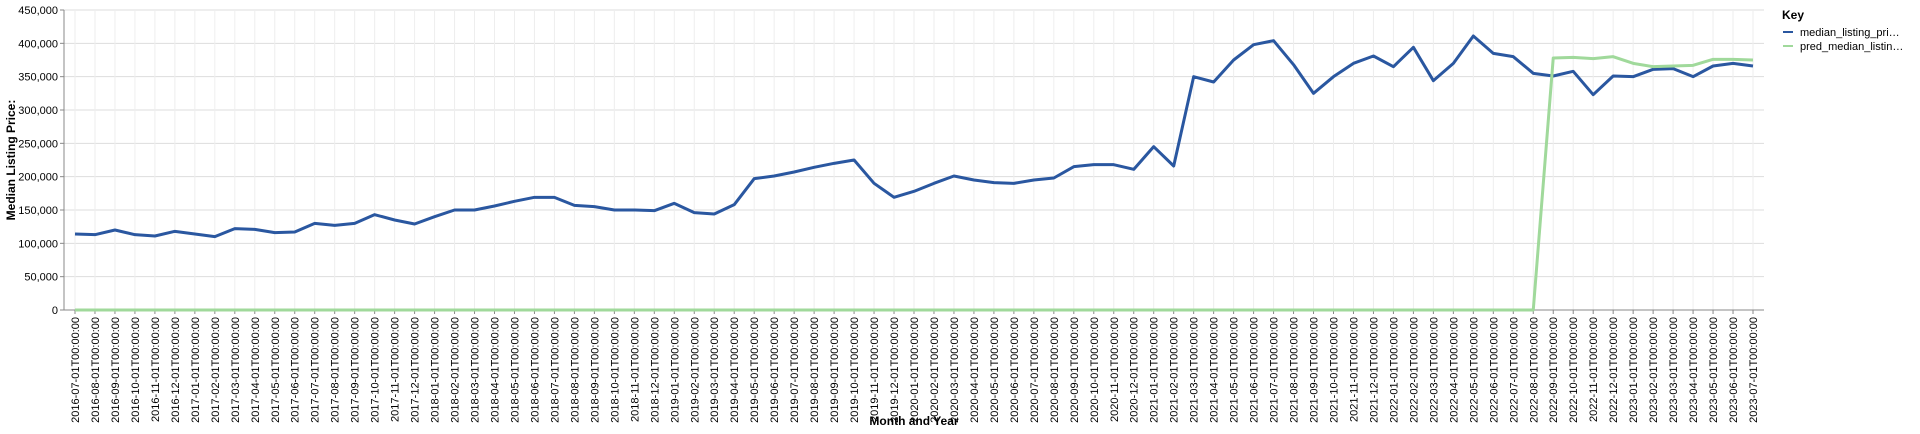  I want to click on x-tick-label: 2016-07-01T00:00:00, so click(76, 370).